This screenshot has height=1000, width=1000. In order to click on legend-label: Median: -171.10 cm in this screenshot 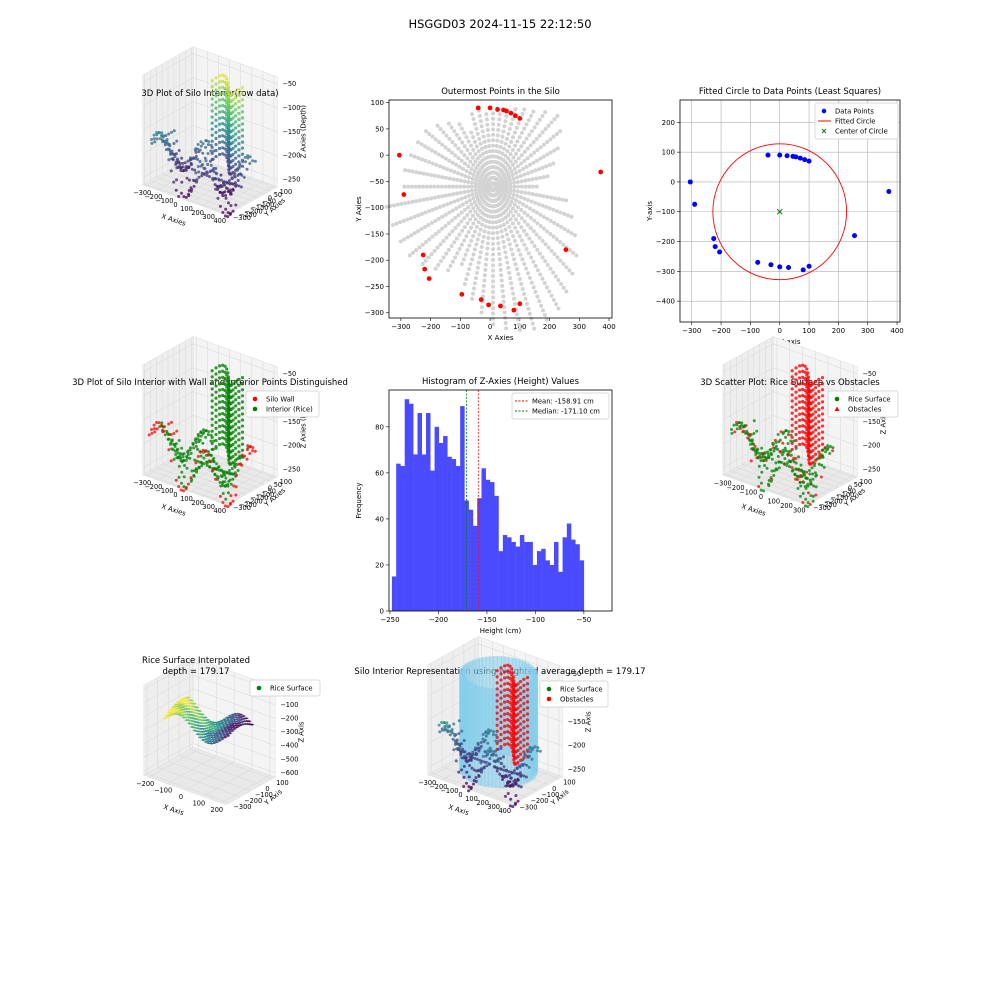, I will do `click(566, 412)`.